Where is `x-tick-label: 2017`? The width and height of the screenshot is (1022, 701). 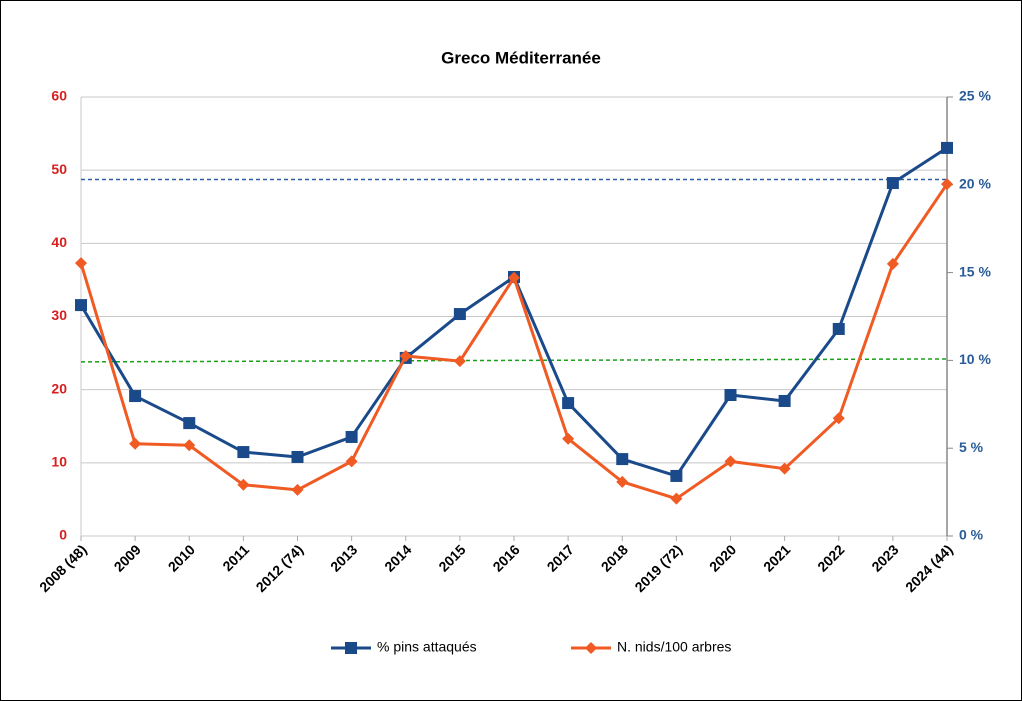 x-tick-label: 2017 is located at coordinates (560, 557).